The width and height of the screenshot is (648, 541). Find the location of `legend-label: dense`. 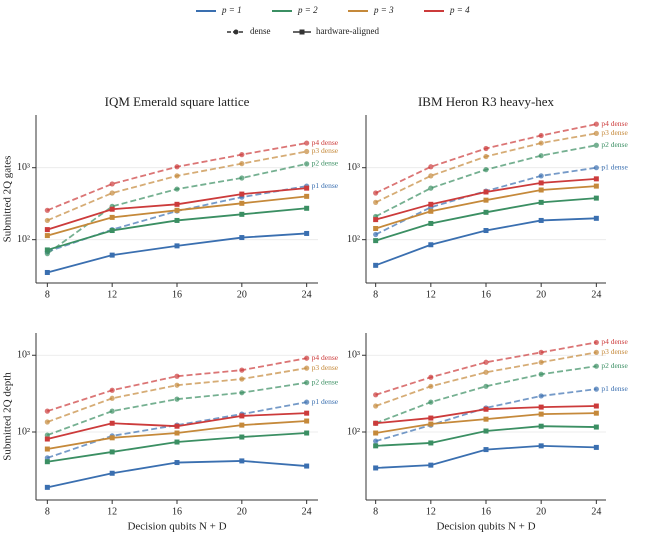

legend-label: dense is located at coordinates (260, 31).